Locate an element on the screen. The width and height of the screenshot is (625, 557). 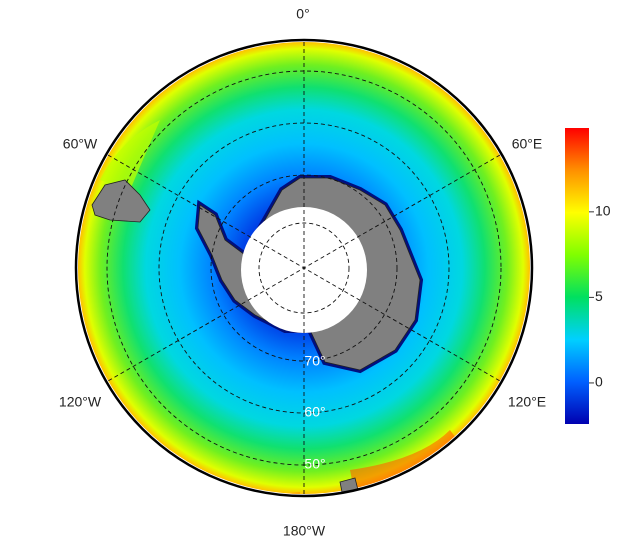
latitude-label: 50° is located at coordinates (314, 464).